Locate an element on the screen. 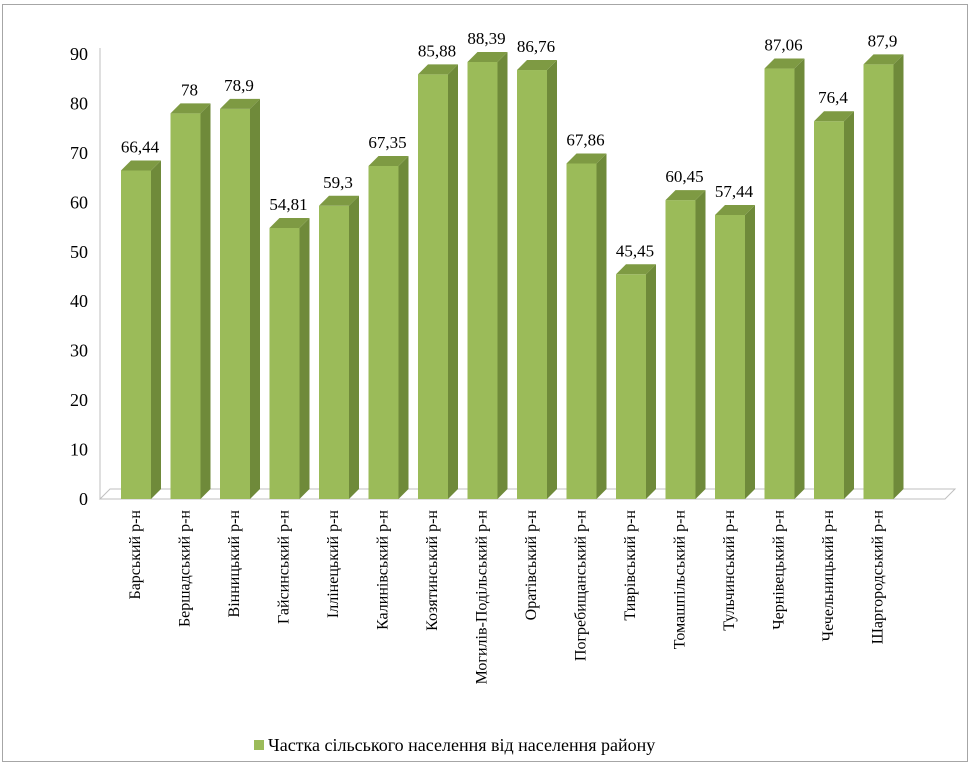  data-label: 85,88 is located at coordinates (437, 50).